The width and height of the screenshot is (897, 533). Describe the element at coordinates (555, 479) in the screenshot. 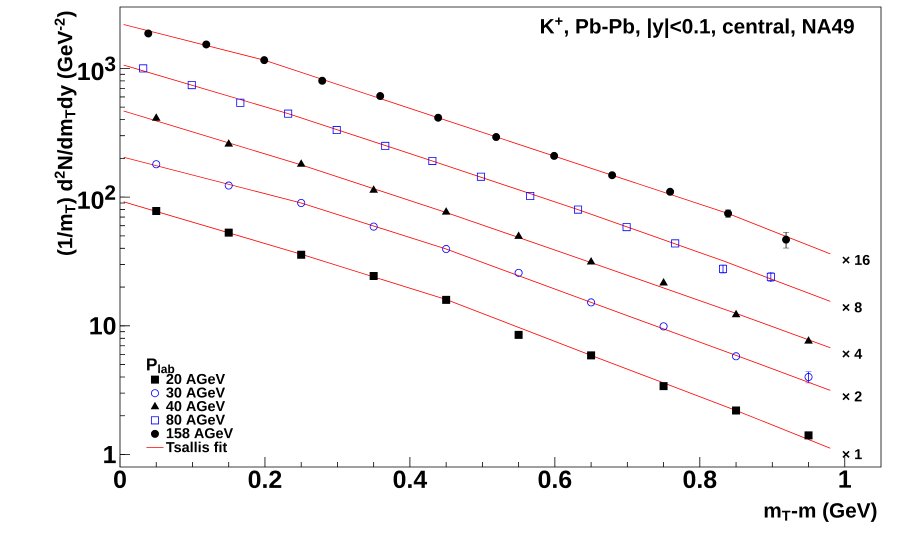

I see `x-tick-label: 0.6` at that location.